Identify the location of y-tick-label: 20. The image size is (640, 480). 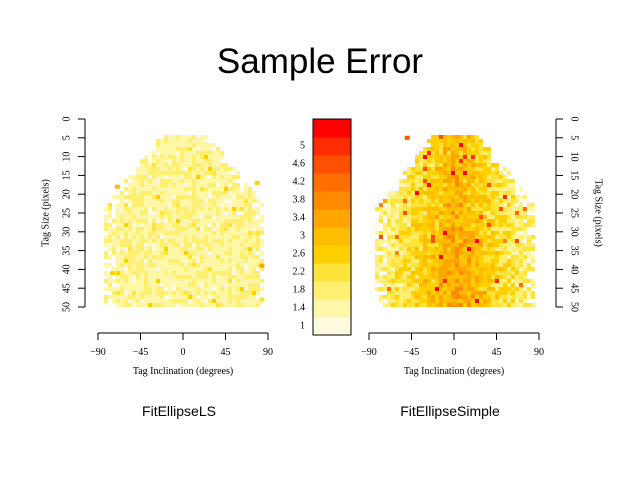
(66, 194).